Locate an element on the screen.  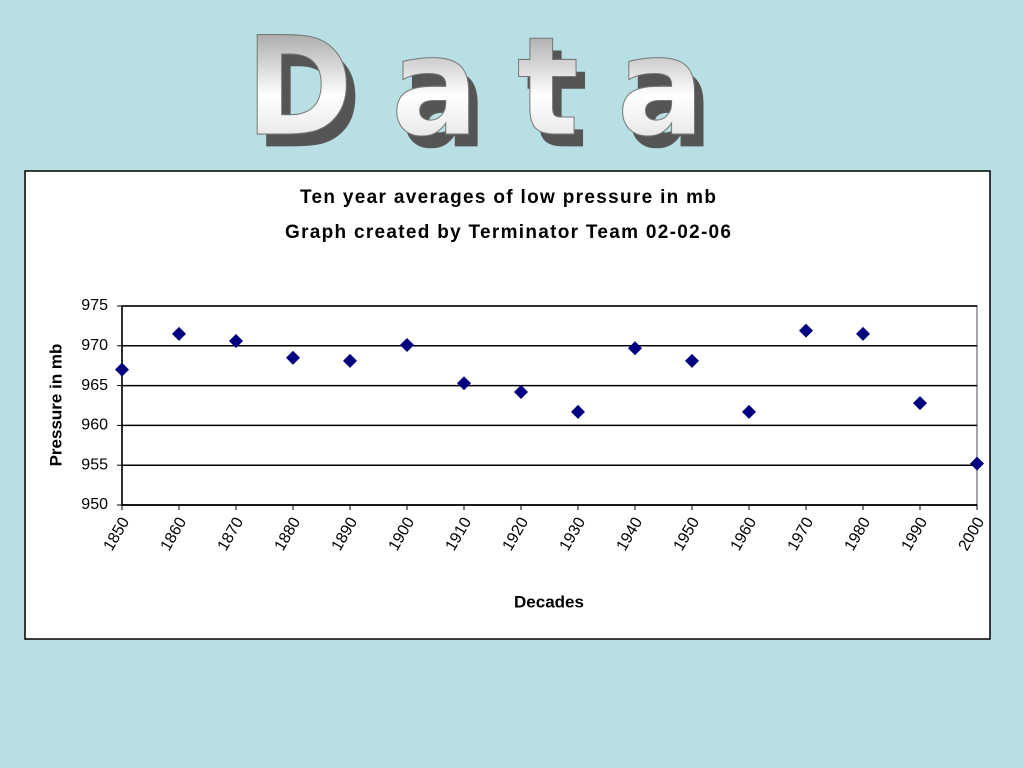
y-axis-label: Pressure in mb is located at coordinates (55, 405).